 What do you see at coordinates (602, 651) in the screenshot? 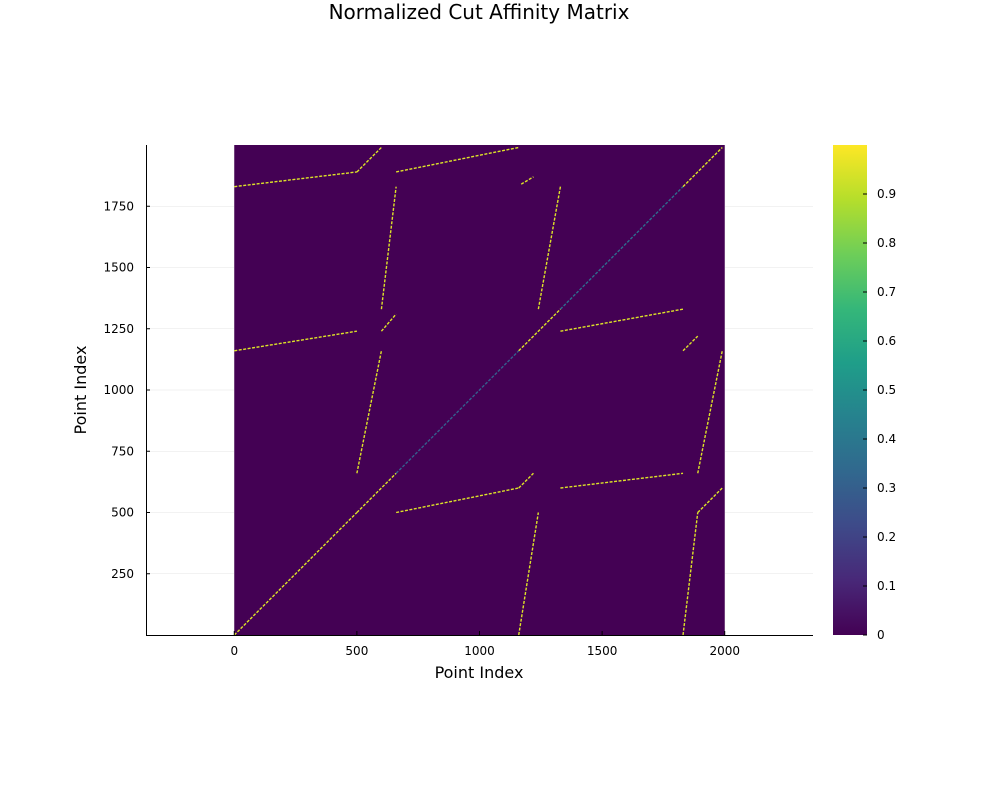
I see `x-tick-label: 1500` at bounding box center [602, 651].